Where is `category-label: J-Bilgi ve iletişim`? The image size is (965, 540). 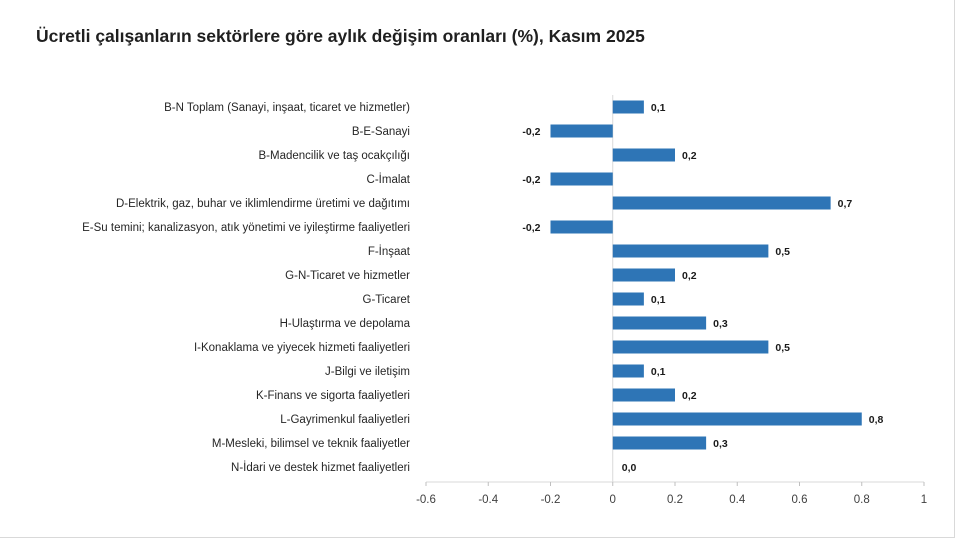 category-label: J-Bilgi ve iletişim is located at coordinates (367, 372).